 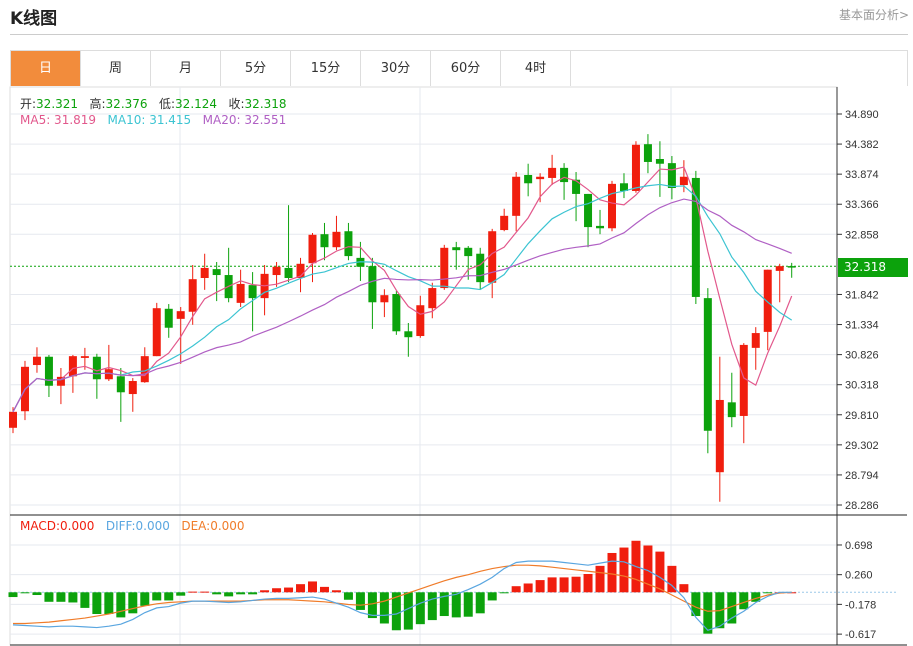 I want to click on macd-tick-label: -0.178, so click(x=860, y=605).